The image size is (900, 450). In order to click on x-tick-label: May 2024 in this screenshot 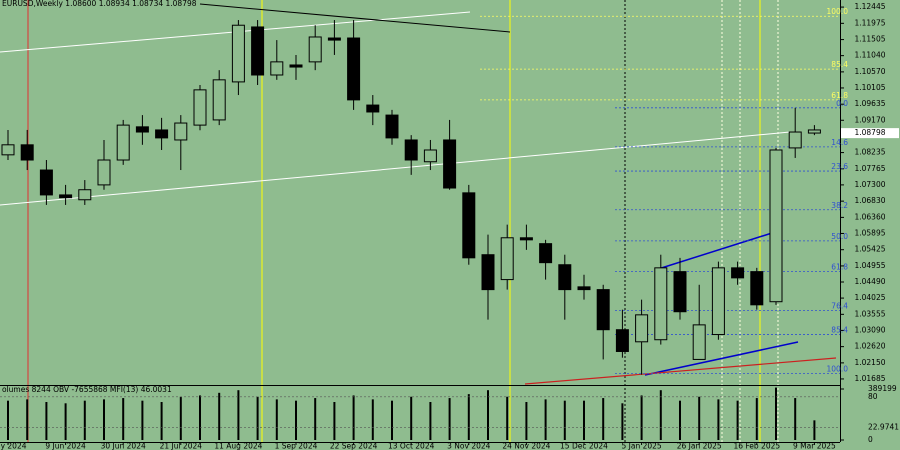, I will do `click(13, 446)`.